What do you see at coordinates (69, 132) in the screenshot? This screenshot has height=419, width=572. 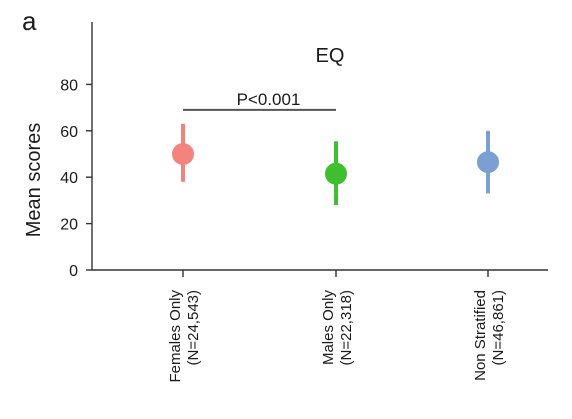 I see `y-tick-label: 60` at bounding box center [69, 132].